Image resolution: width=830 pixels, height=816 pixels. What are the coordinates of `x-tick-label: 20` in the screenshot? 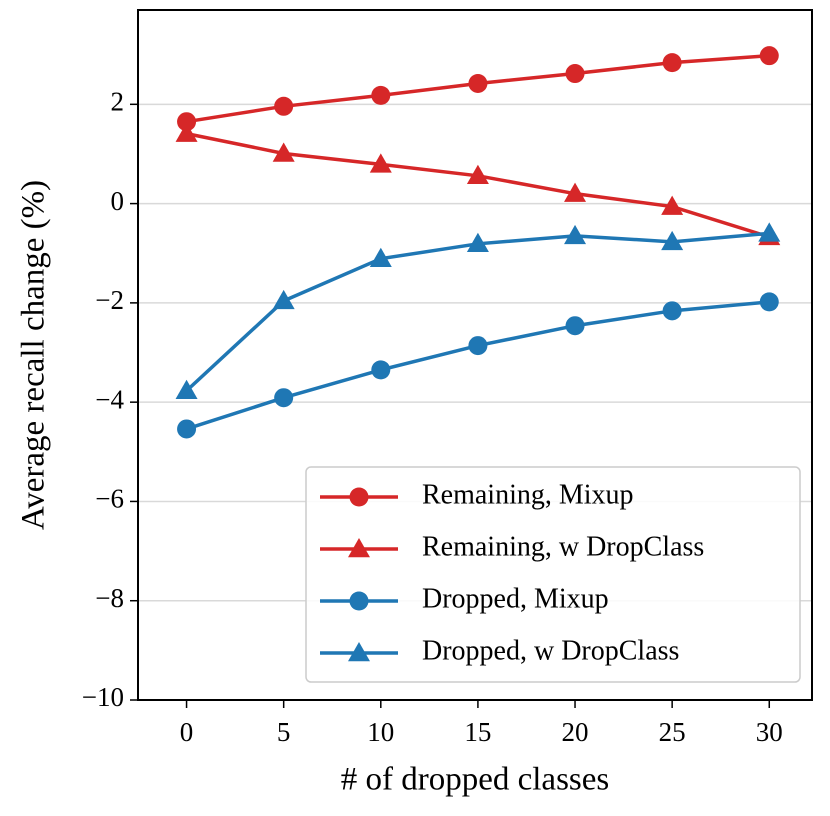 It's located at (575, 732).